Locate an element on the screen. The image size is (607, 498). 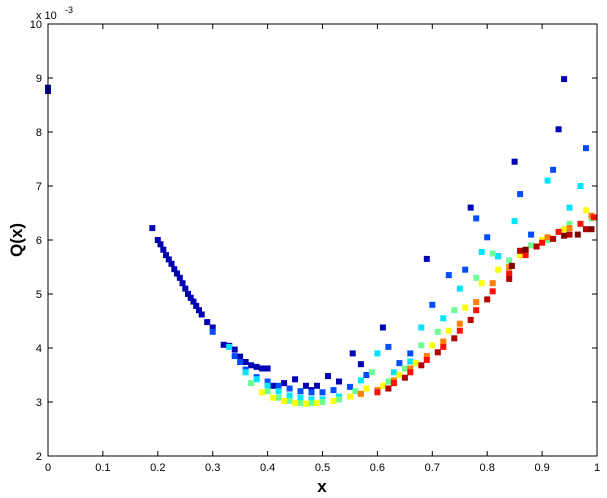
x-axis-label: x is located at coordinates (322, 486).